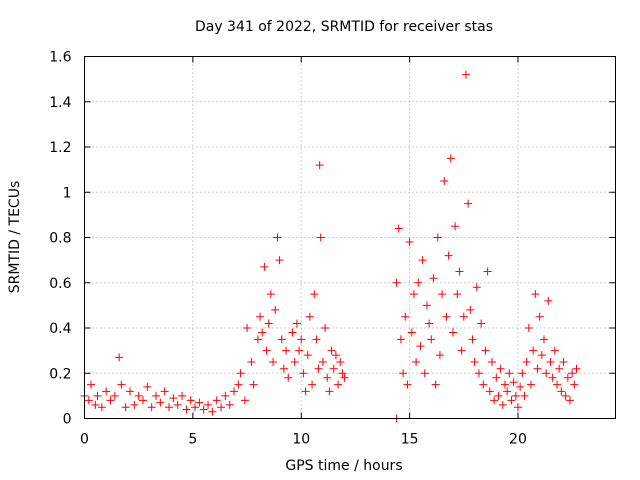 The width and height of the screenshot is (640, 480). Describe the element at coordinates (60, 284) in the screenshot. I see `y-tick-label: 0.6` at that location.